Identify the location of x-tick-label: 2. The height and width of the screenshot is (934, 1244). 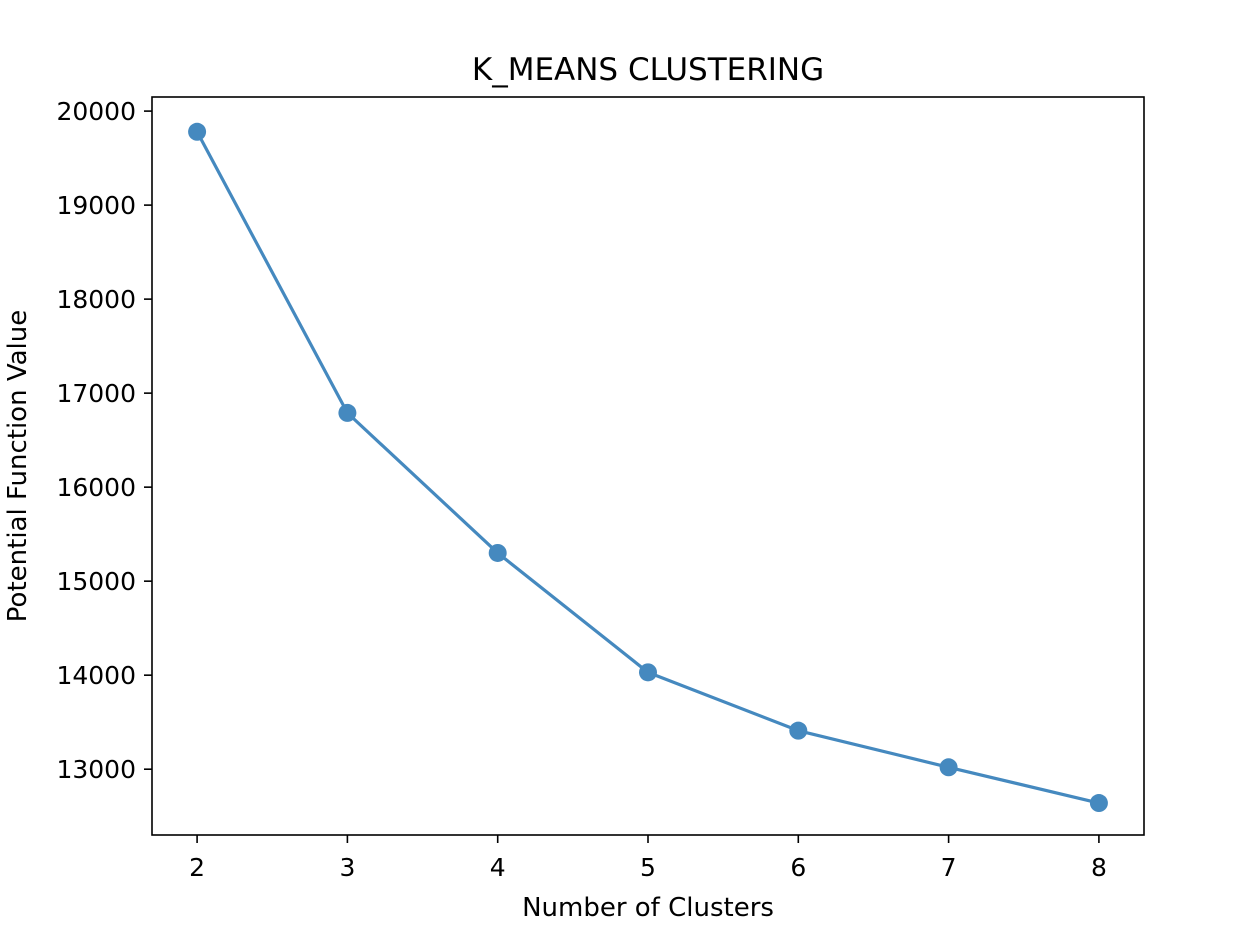
(197, 867).